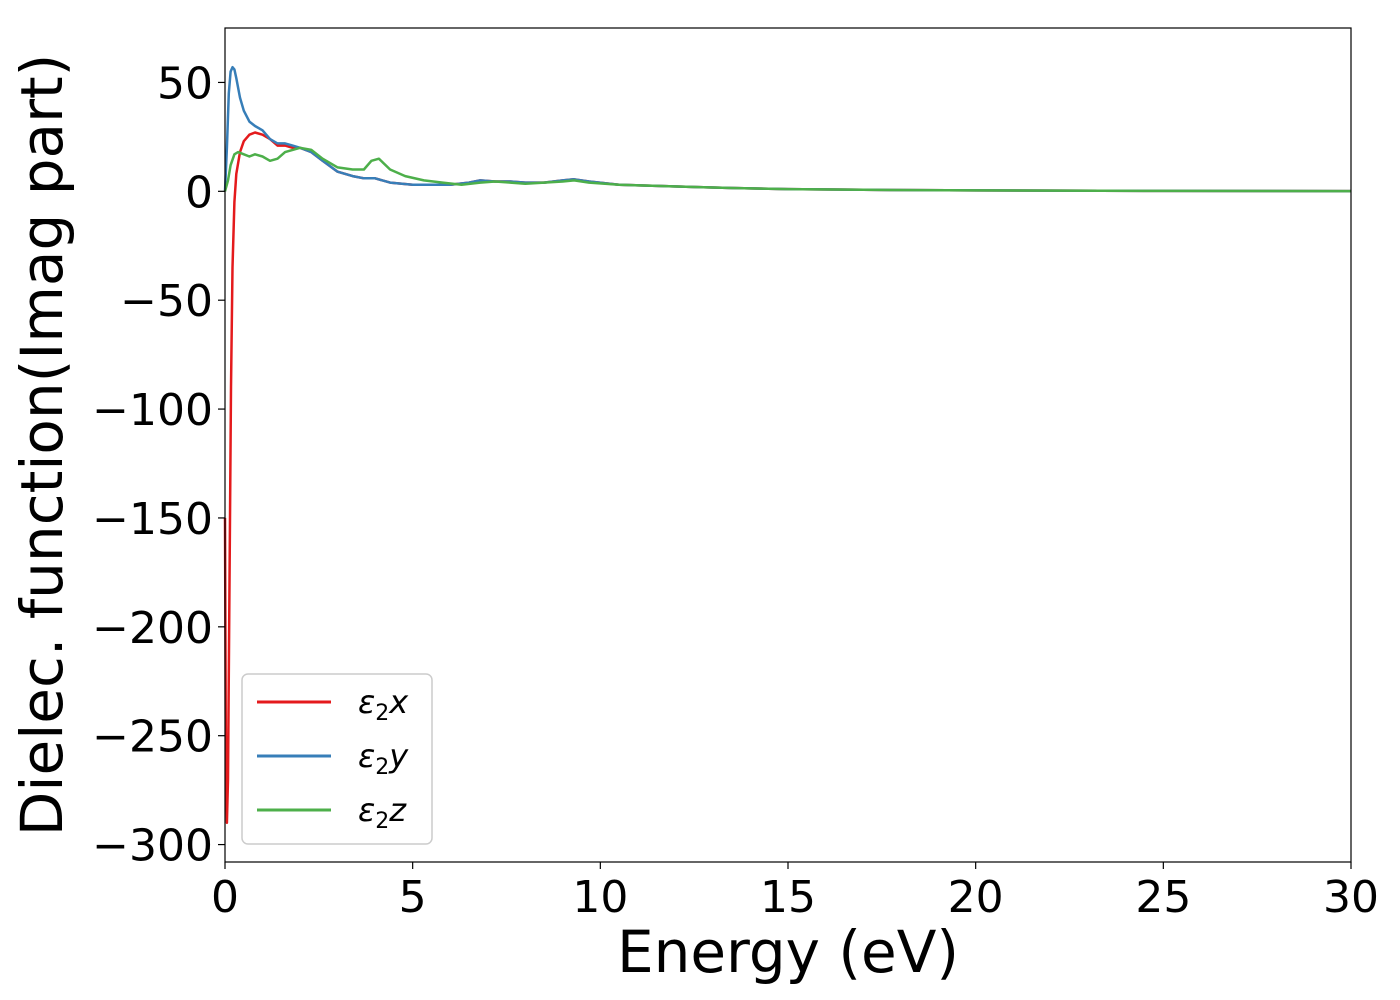 This screenshot has width=1400, height=1000. I want to click on legend: ε2x ε2y ε2z, so click(337, 759).